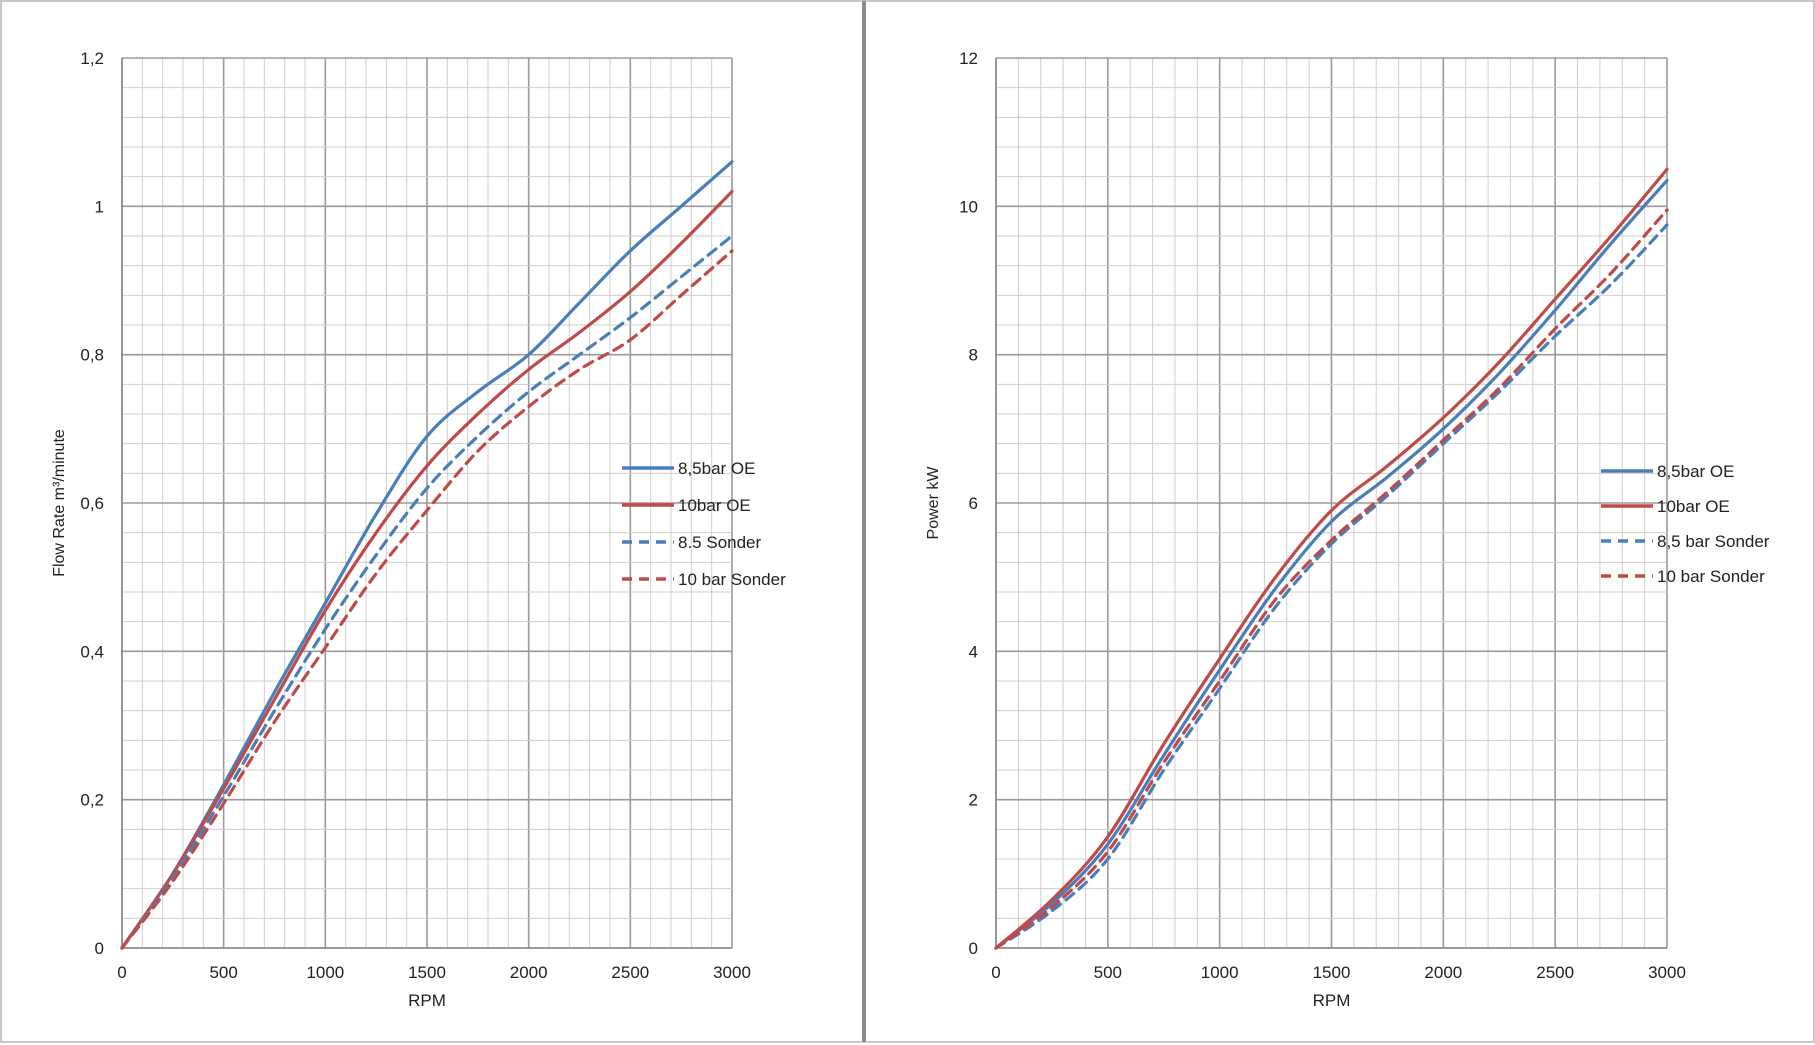 The image size is (1815, 1045). What do you see at coordinates (92, 58) in the screenshot?
I see `y-tick-label: 1,2` at bounding box center [92, 58].